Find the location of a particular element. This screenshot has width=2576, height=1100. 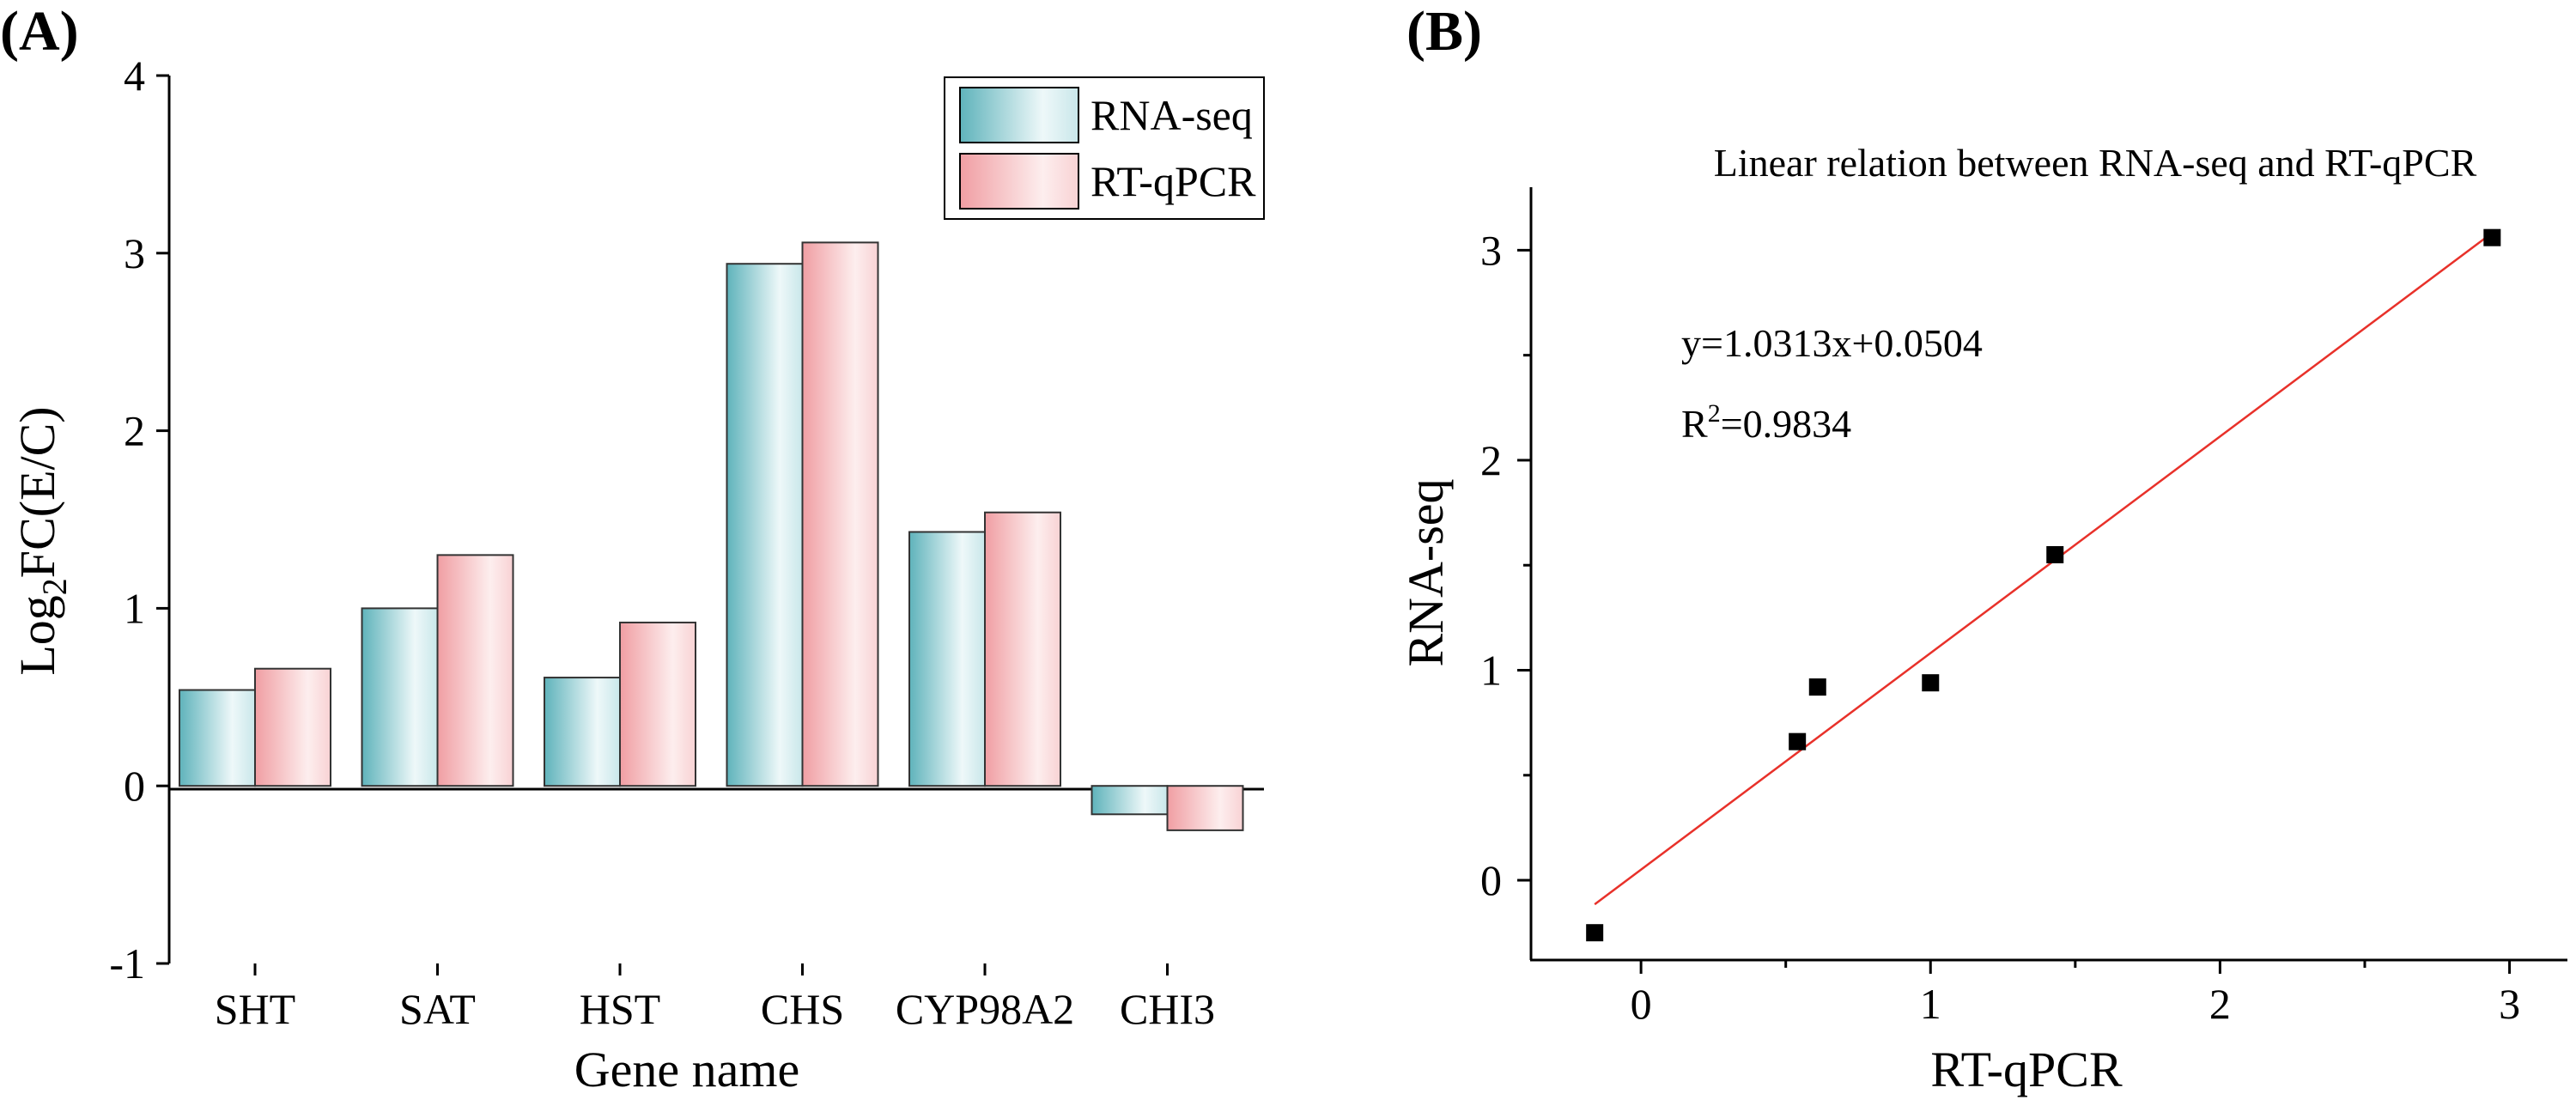

x-tick-label: 0 is located at coordinates (1642, 1004).